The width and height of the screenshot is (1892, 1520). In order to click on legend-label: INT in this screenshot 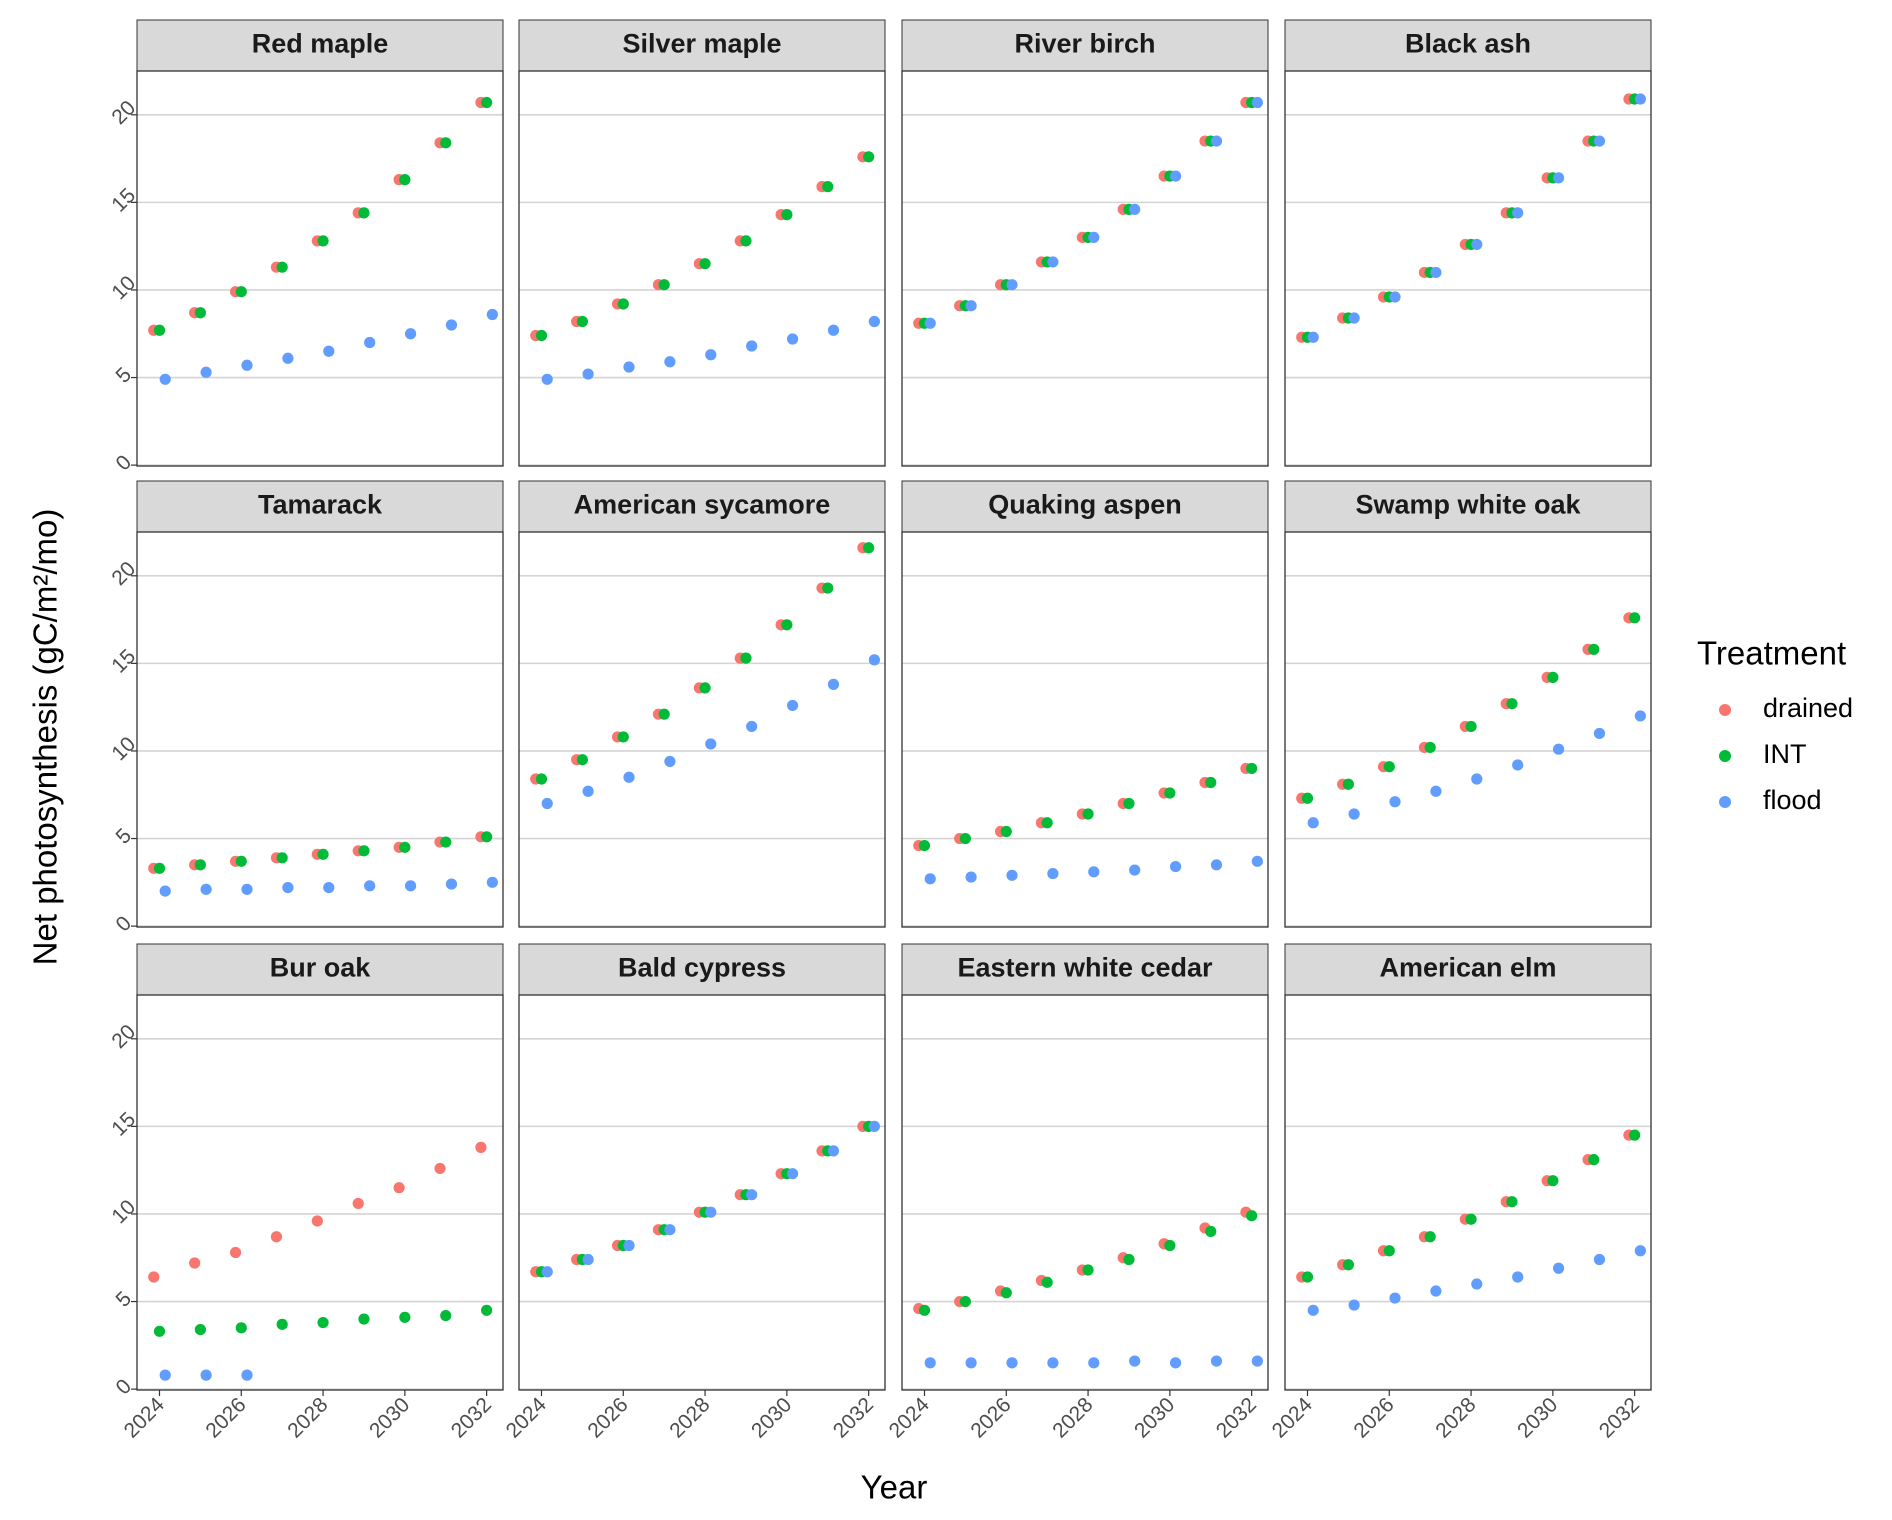, I will do `click(1785, 754)`.